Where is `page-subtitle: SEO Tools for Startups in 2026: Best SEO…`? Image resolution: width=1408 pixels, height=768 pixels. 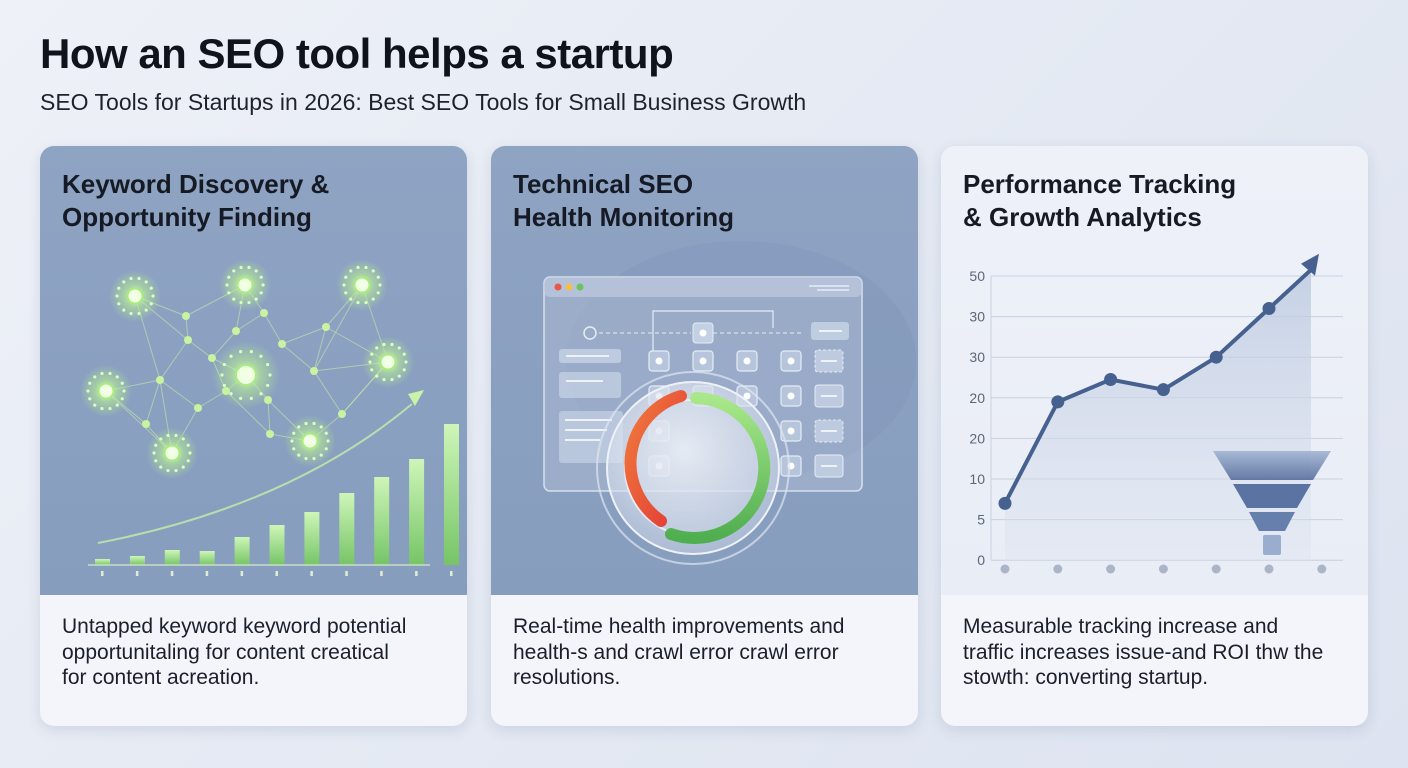
page-subtitle: SEO Tools for Startups in 2026: Best SEO… is located at coordinates (423, 102).